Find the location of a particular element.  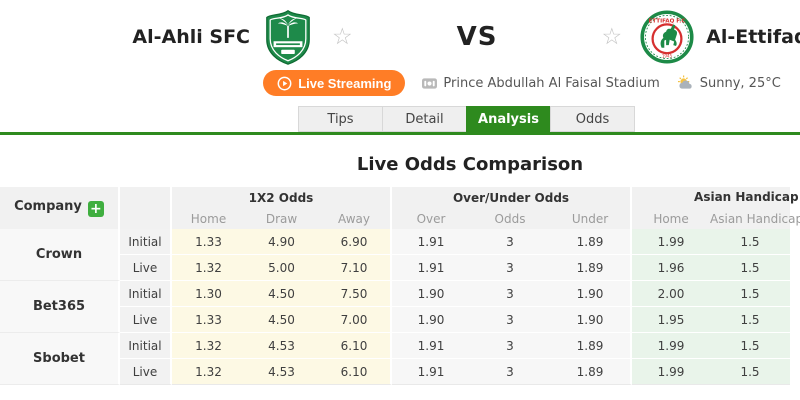

tab-tips: Tips is located at coordinates (340, 119).